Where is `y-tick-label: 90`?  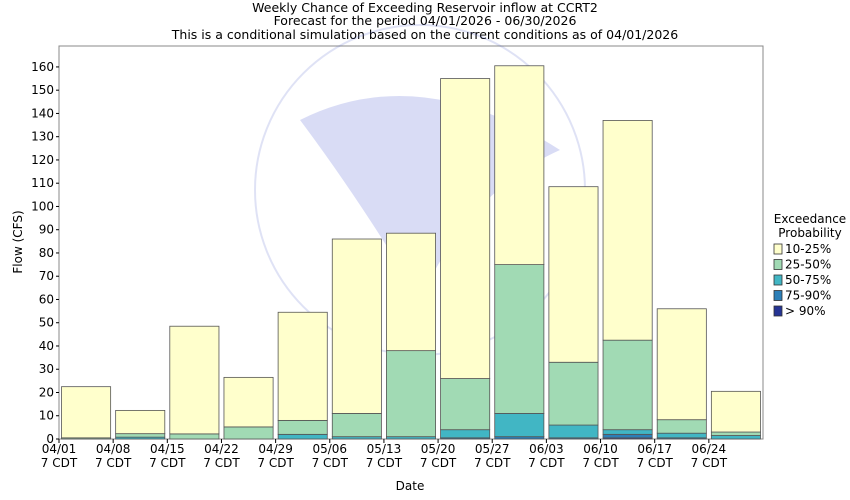
y-tick-label: 90 is located at coordinates (46, 229).